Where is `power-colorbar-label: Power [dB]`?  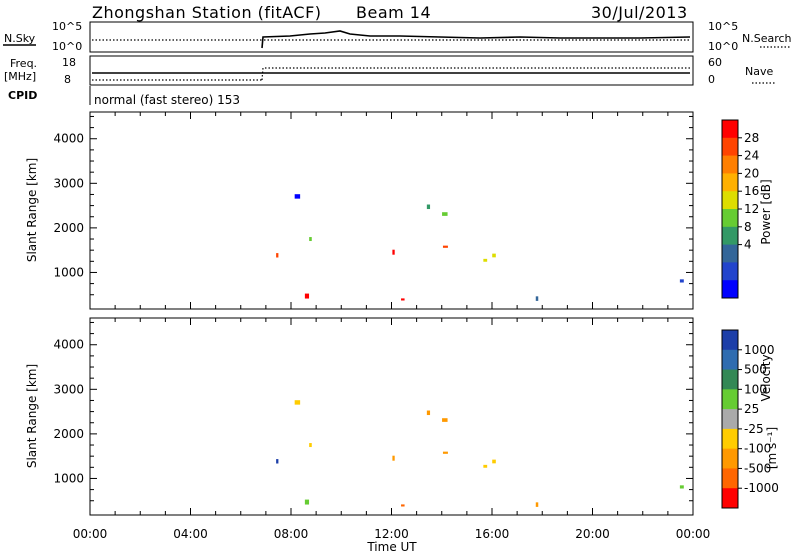
power-colorbar-label: Power [dB] is located at coordinates (766, 211).